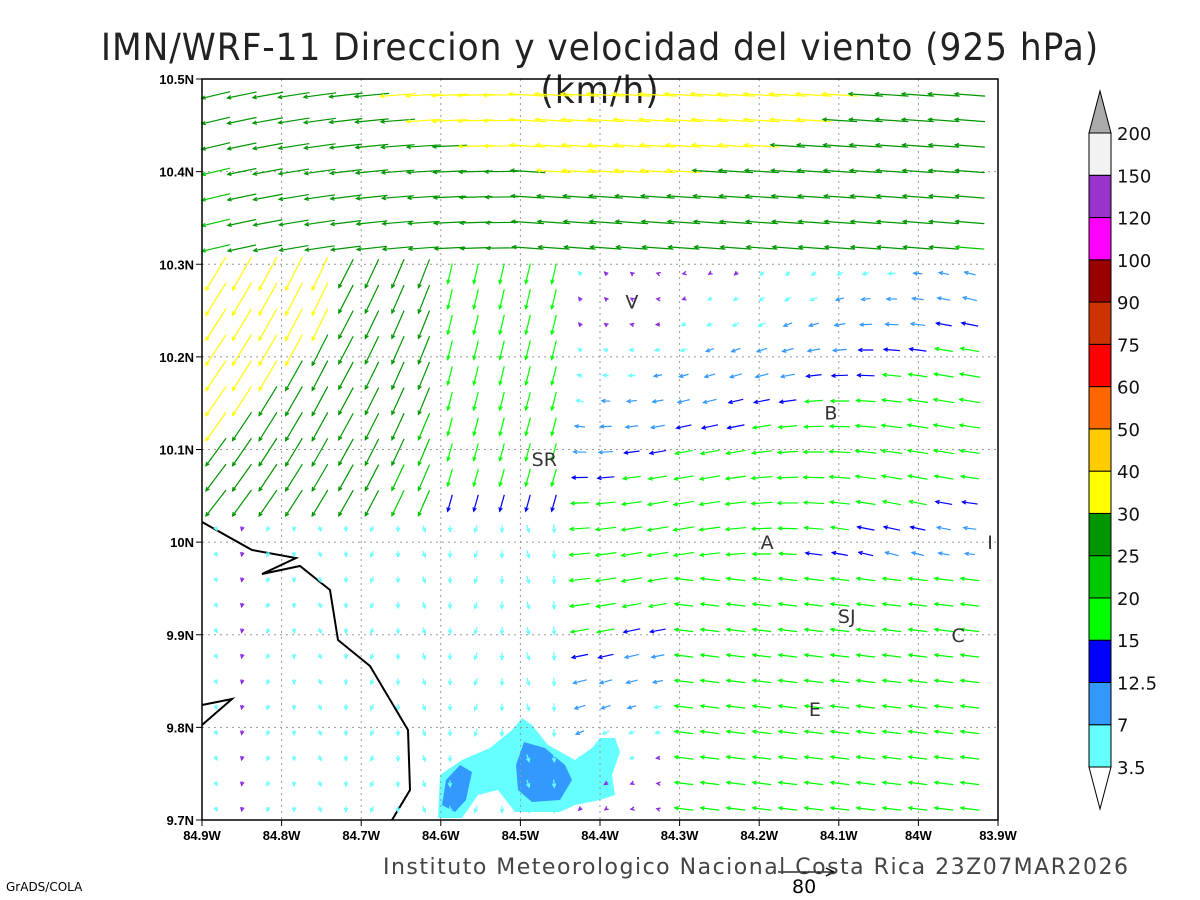 The height and width of the screenshot is (900, 1200). What do you see at coordinates (176, 264) in the screenshot?
I see `lat-tick-label: 10.3N` at bounding box center [176, 264].